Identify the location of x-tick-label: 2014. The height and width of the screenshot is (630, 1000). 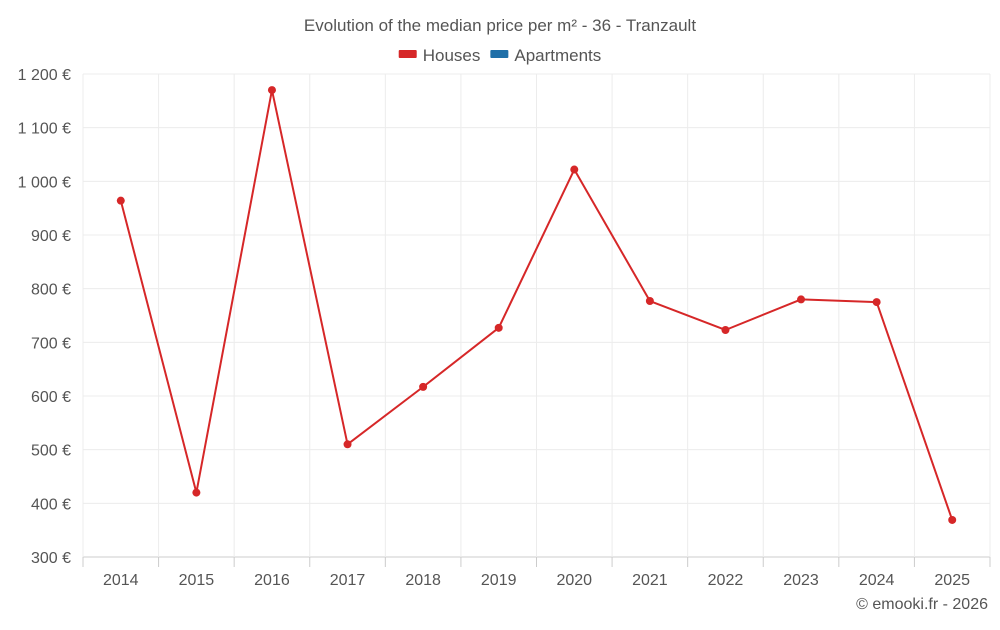
(121, 580).